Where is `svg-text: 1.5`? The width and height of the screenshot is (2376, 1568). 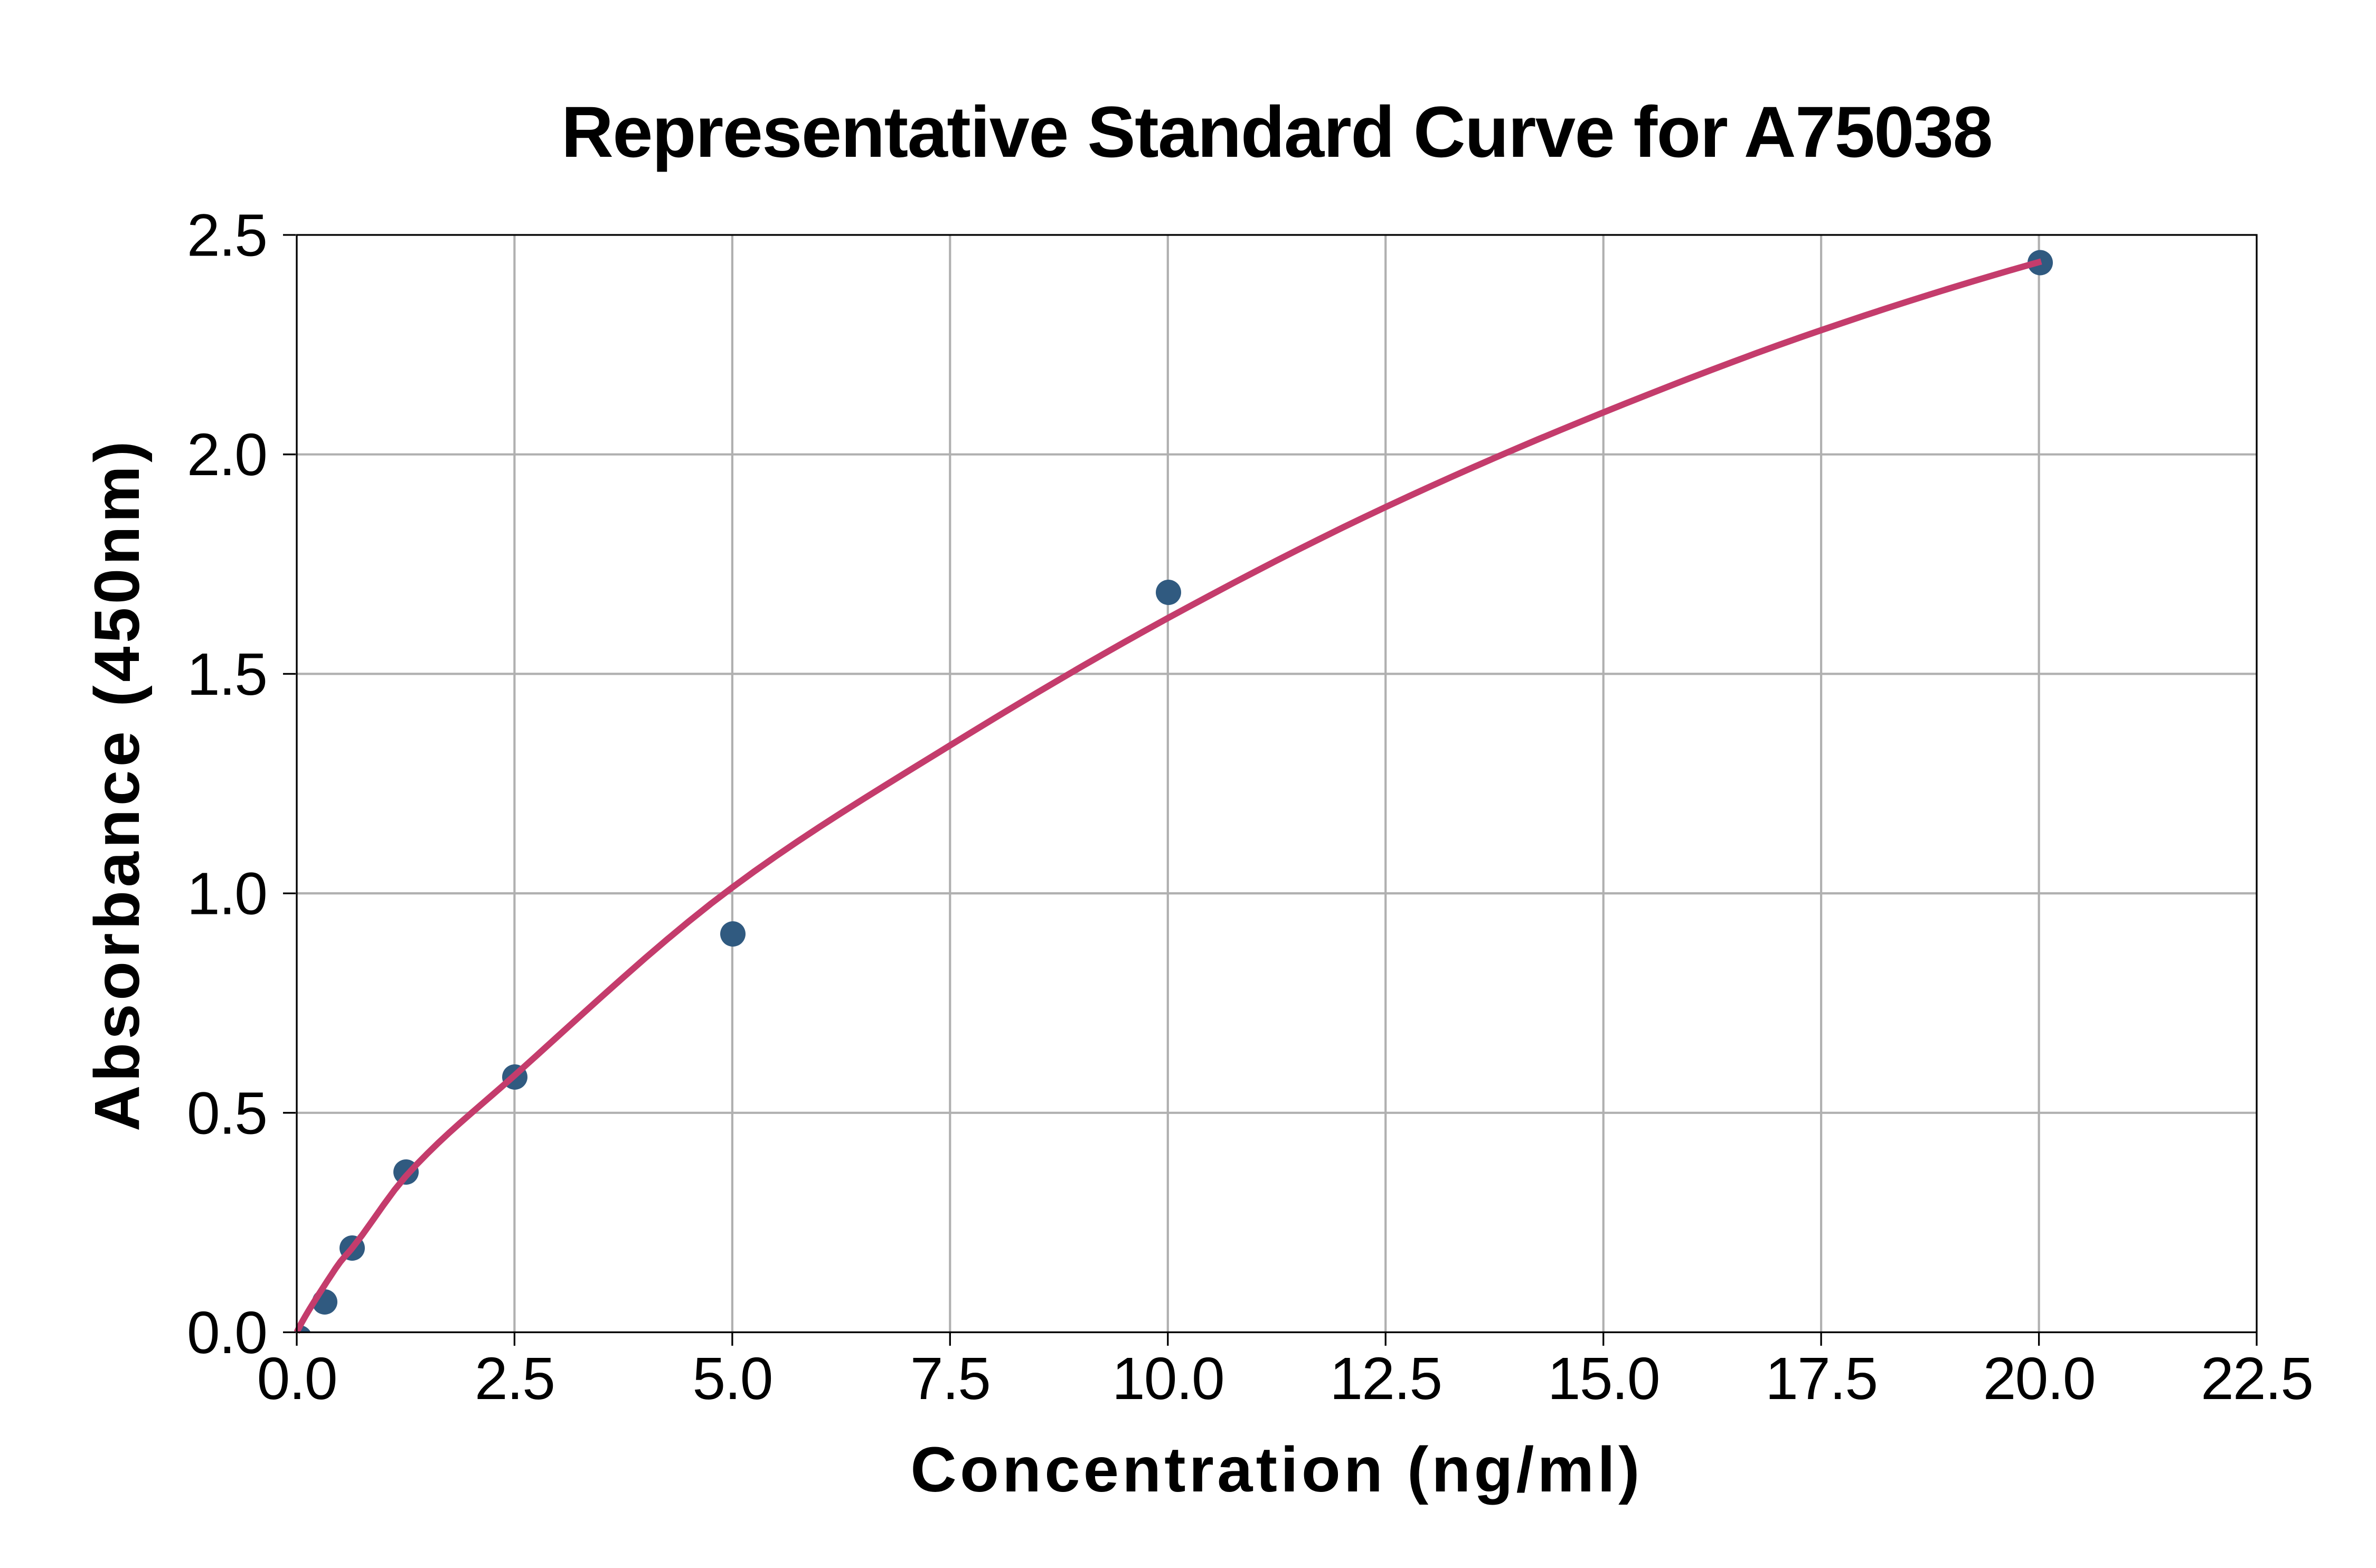 svg-text: 1.5 is located at coordinates (227, 674).